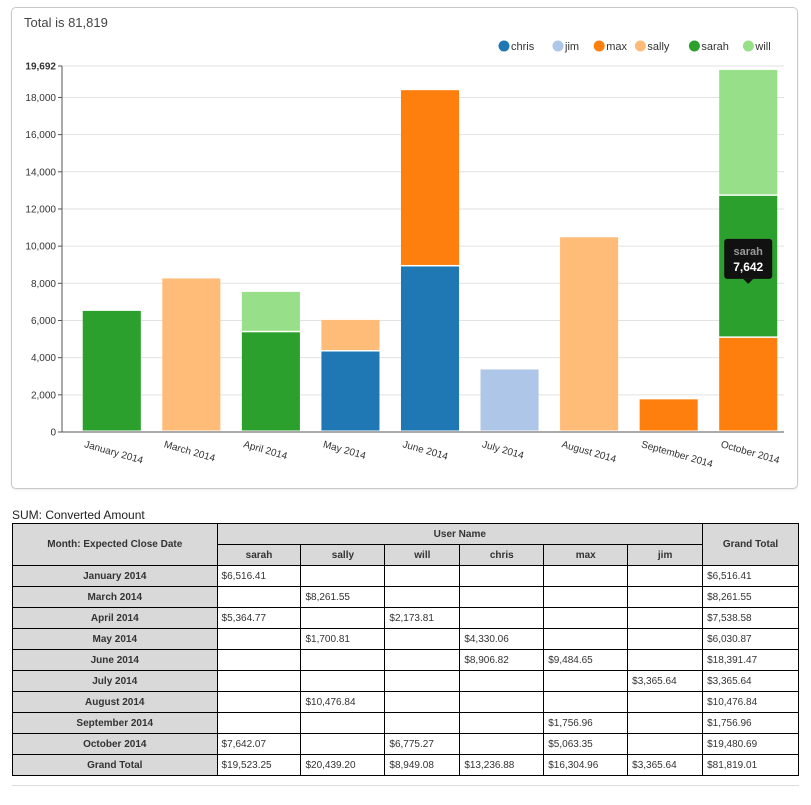 The image size is (811, 805). What do you see at coordinates (750, 744) in the screenshot?
I see `table-cell: $19,480.69` at bounding box center [750, 744].